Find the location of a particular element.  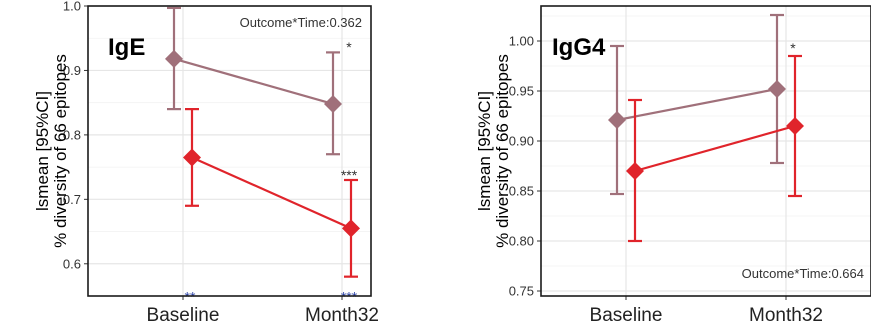

significance-star: *** is located at coordinates (349, 175).